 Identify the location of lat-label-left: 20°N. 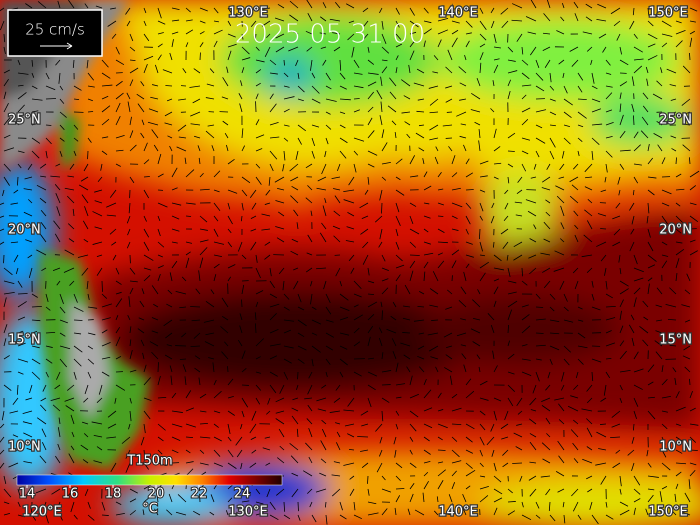
(24, 230).